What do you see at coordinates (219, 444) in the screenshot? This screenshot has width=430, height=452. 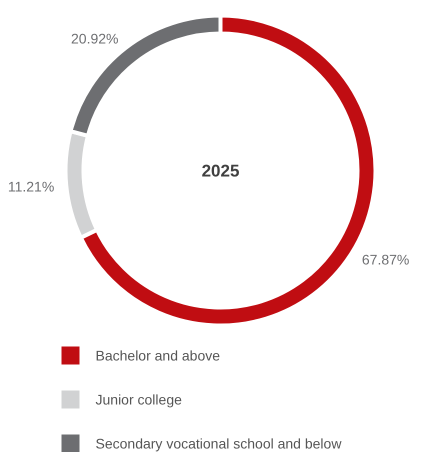 I see `legend-label: Secondary vocational school and below` at bounding box center [219, 444].